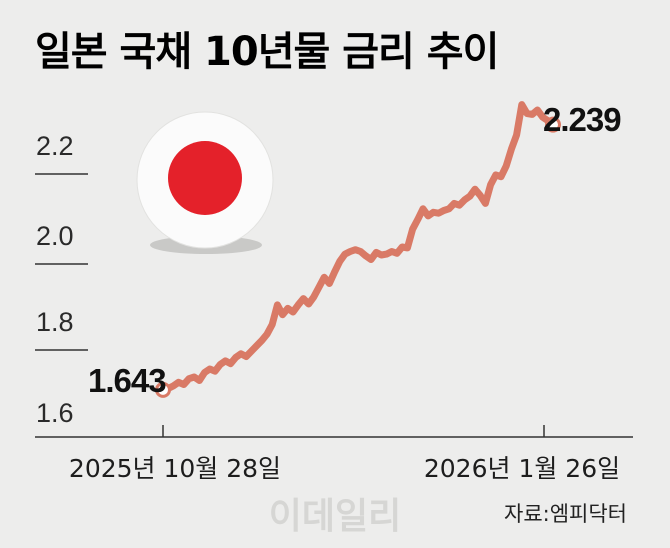  What do you see at coordinates (266, 52) in the screenshot?
I see `chart-title: 일본 국채 10년물 금리 추이` at bounding box center [266, 52].